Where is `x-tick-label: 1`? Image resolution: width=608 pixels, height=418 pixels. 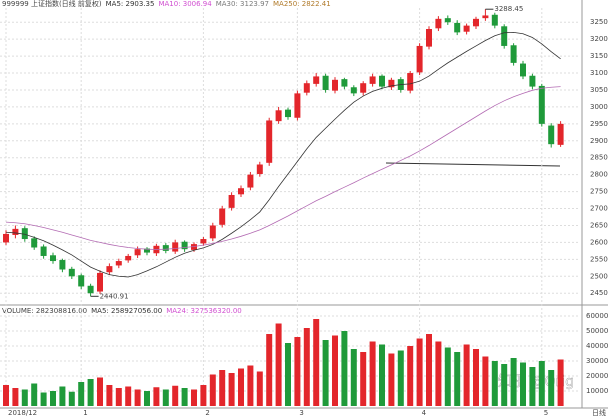
x-tick-label: 1 is located at coordinates (85, 413).